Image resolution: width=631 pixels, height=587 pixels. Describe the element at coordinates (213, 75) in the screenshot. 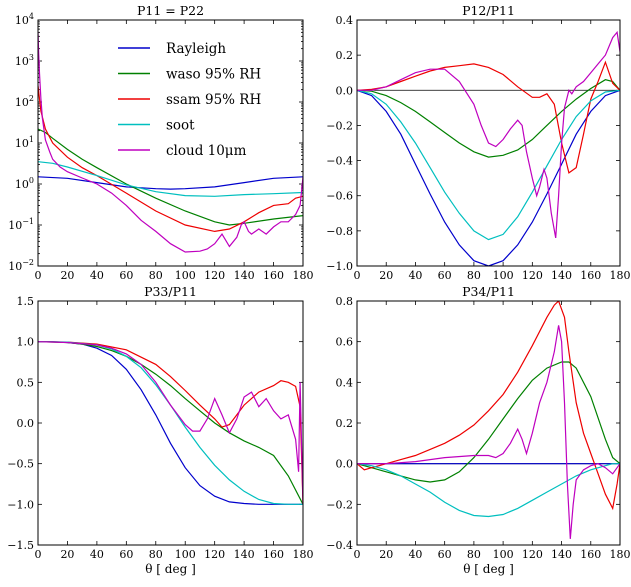

I see `legend-label: waso 95% RH` at that location.